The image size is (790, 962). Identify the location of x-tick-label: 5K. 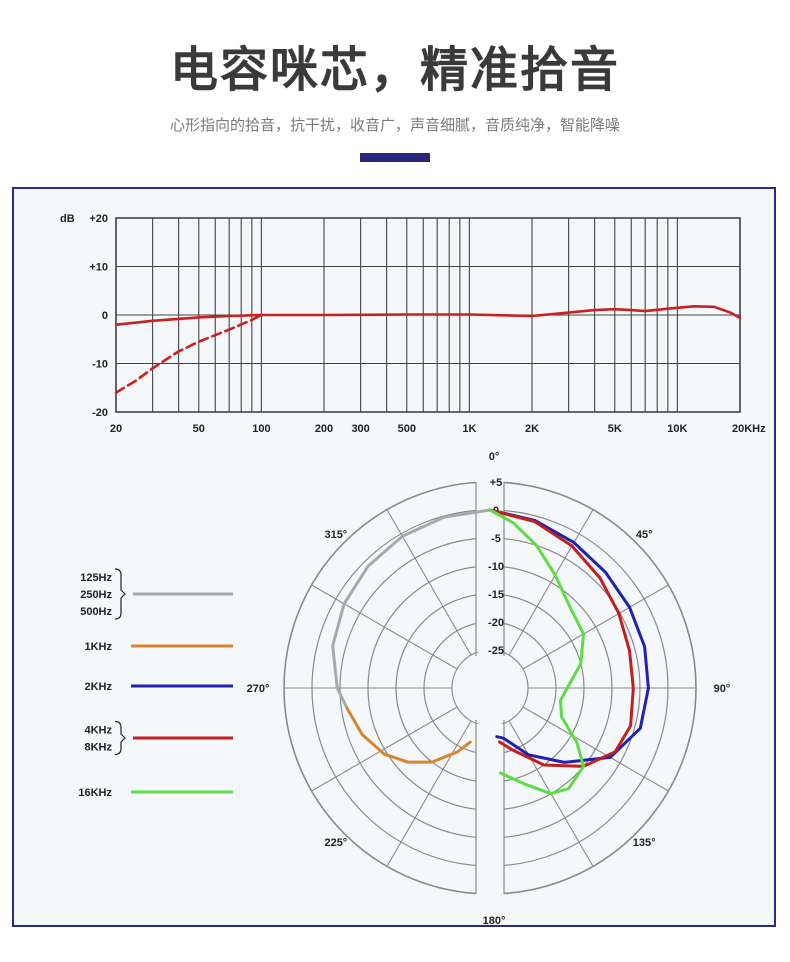
(615, 429).